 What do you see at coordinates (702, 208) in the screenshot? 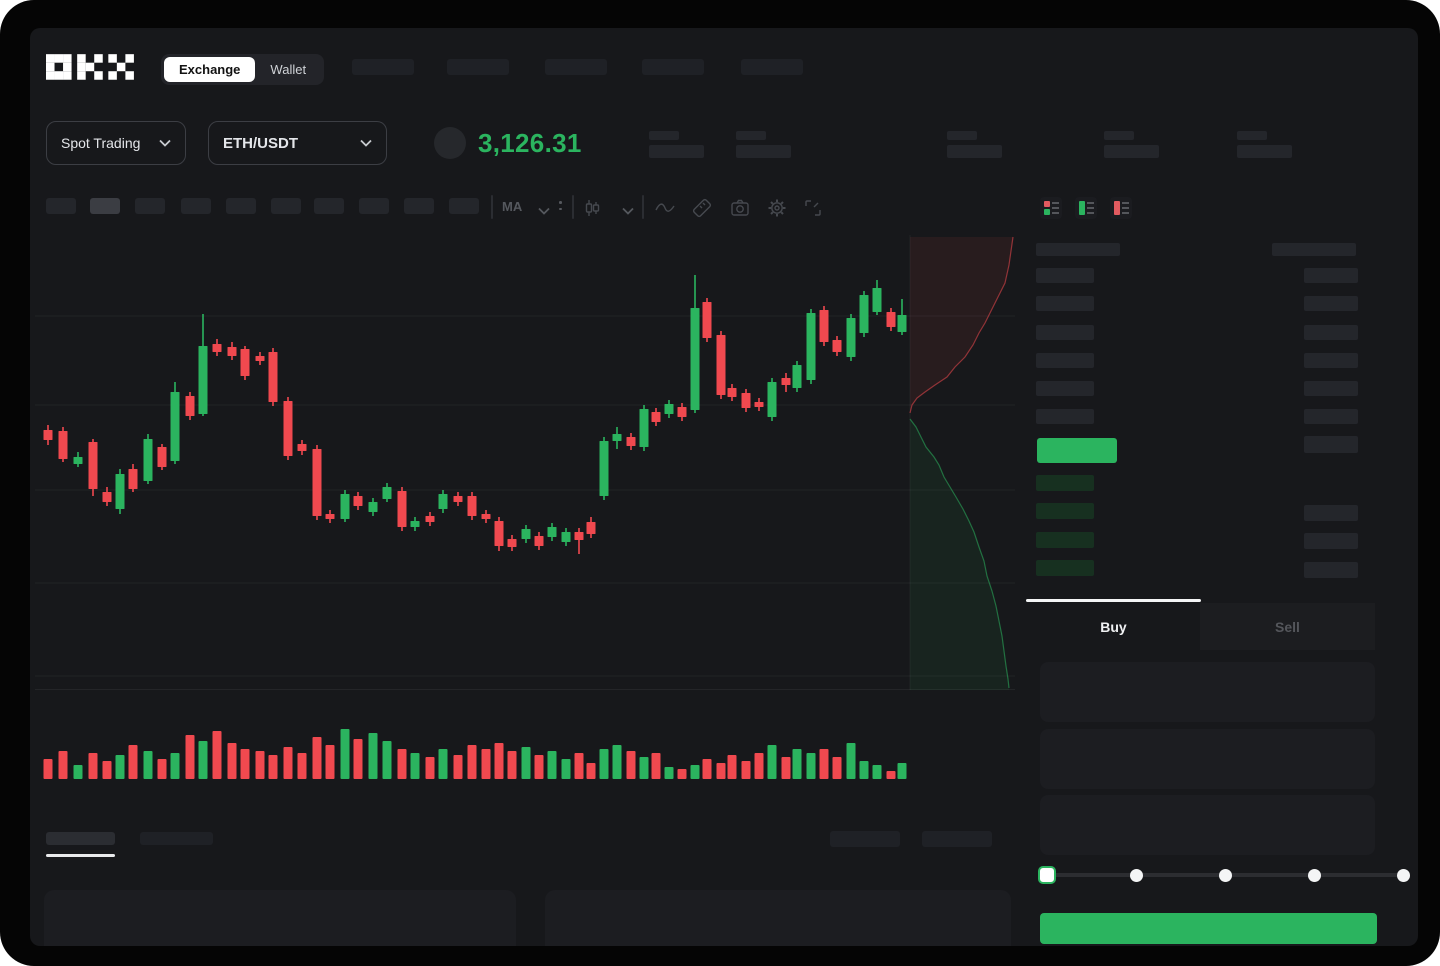
I see `measure-icon` at bounding box center [702, 208].